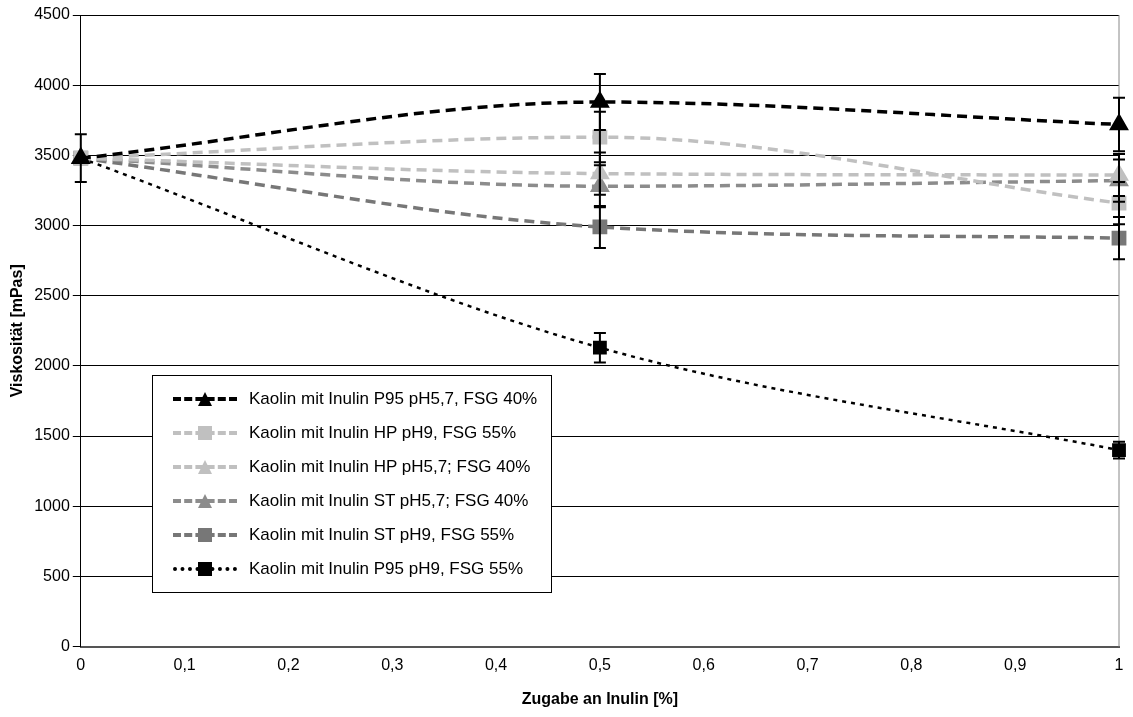 Image resolution: width=1133 pixels, height=717 pixels. I want to click on y-tick-label: 4000, so click(52, 84).